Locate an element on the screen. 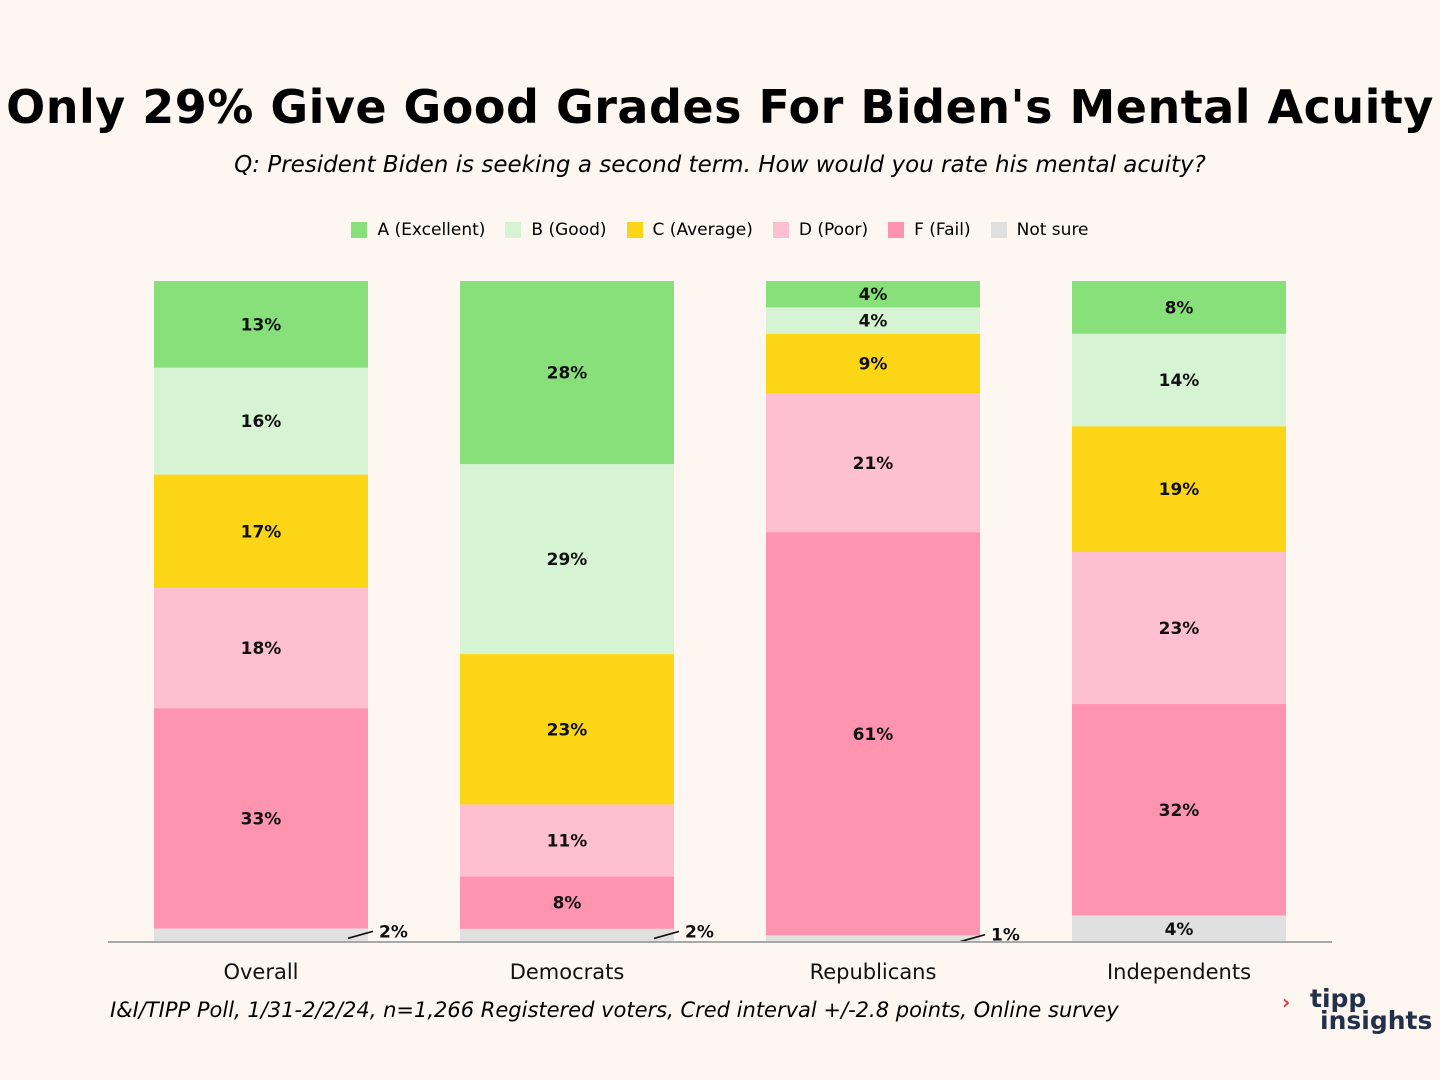 The height and width of the screenshot is (1080, 1440). bar-independents-f-fail is located at coordinates (1179, 810).